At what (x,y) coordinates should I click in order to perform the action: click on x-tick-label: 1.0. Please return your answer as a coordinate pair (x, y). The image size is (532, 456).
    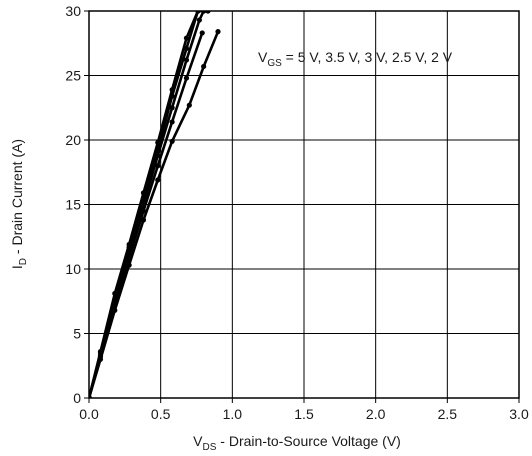
    Looking at the image, I should click on (233, 414).